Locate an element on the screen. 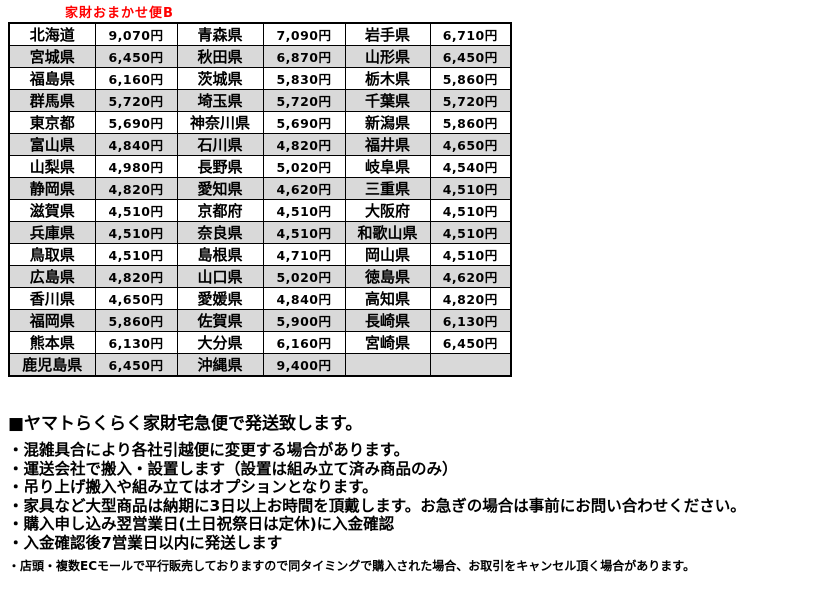  table-row: 熊本県 6,130円 大分県 6,160円 宮崎県 6,450円 is located at coordinates (260, 342).